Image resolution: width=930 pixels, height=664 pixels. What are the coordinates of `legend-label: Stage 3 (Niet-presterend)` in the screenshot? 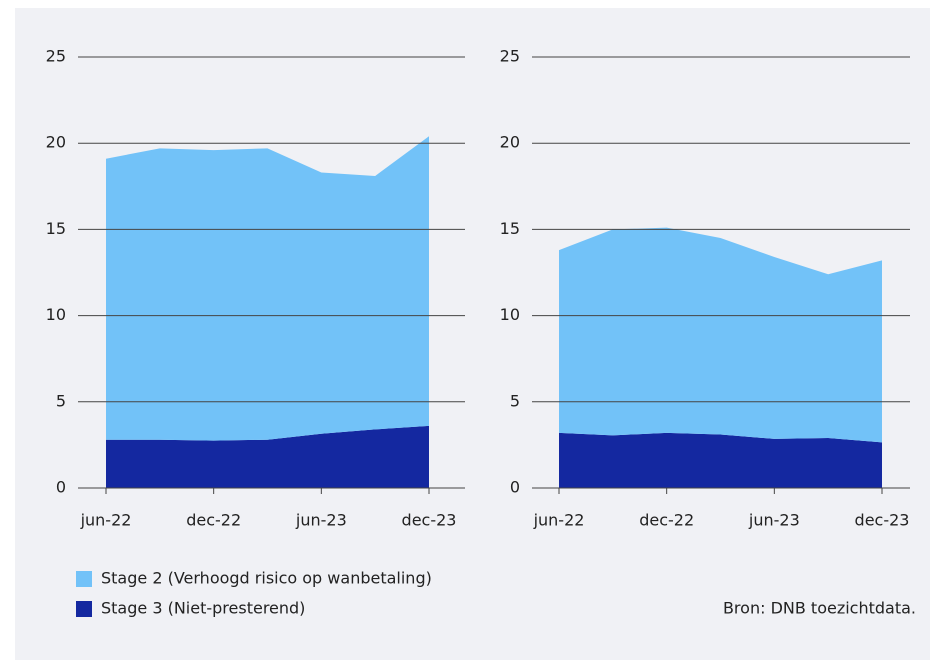 It's located at (203, 608).